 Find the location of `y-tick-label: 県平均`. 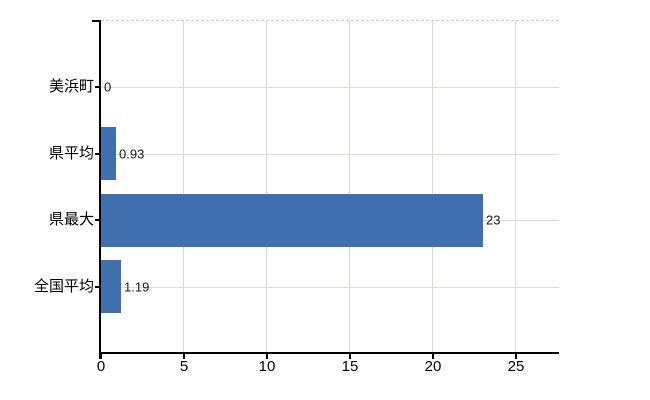

y-tick-label: 県平均 is located at coordinates (71, 153).